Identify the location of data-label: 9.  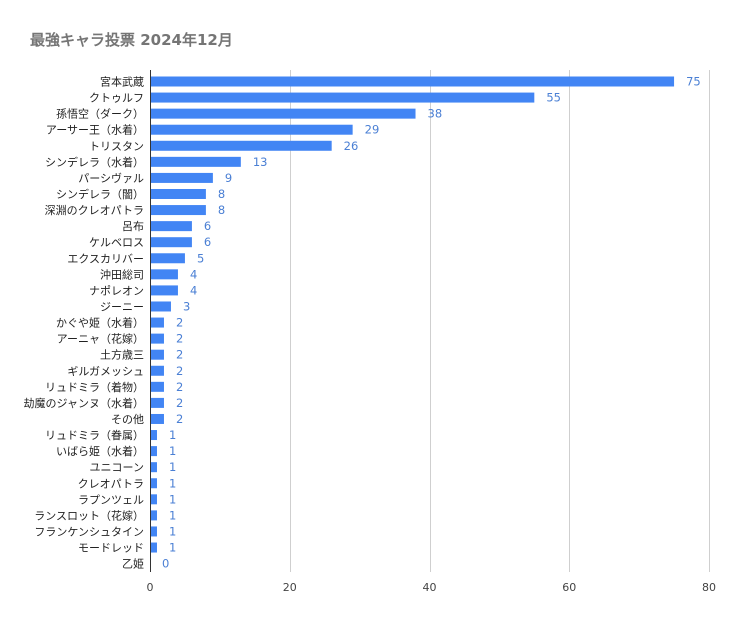
(228, 178).